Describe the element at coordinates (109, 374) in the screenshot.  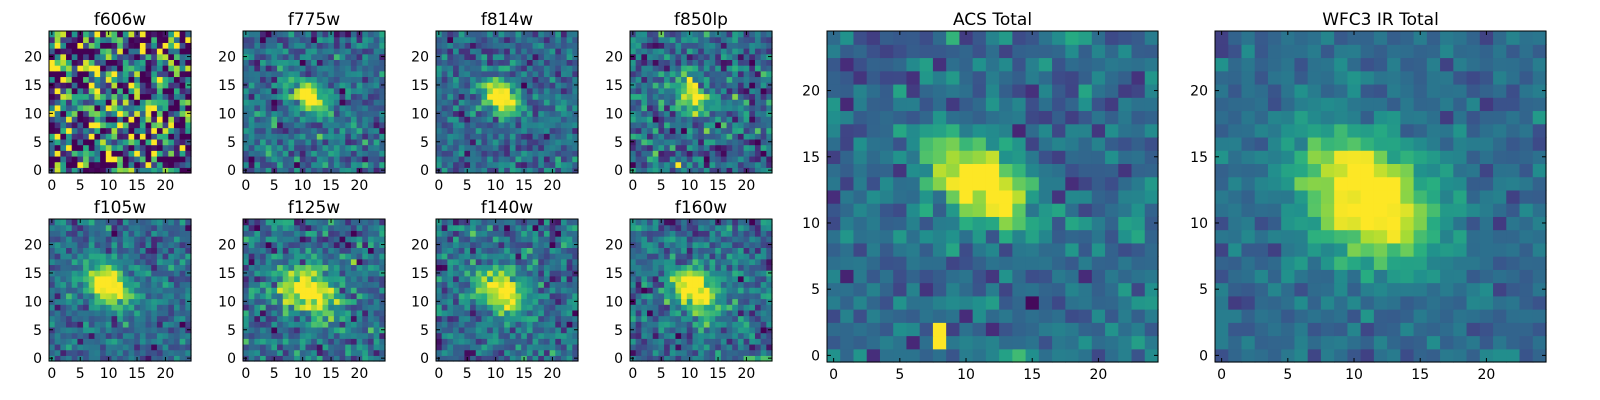
I see `x-tick-label: 10` at that location.